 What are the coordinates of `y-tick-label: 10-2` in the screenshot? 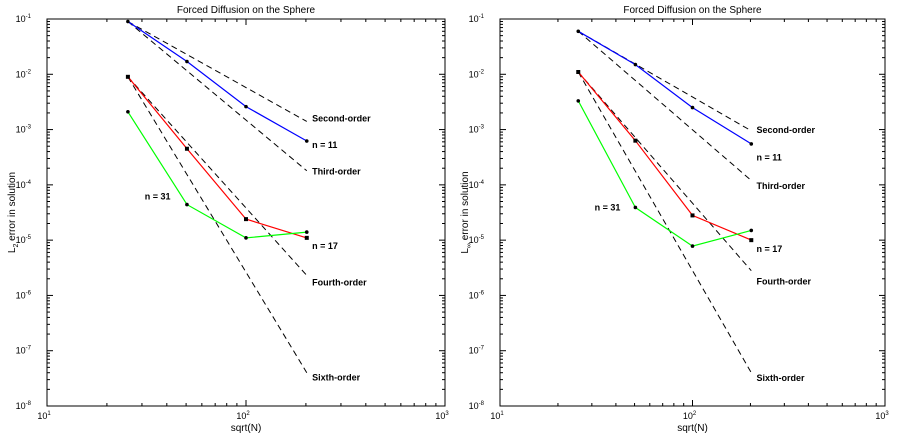 It's located at (477, 74).